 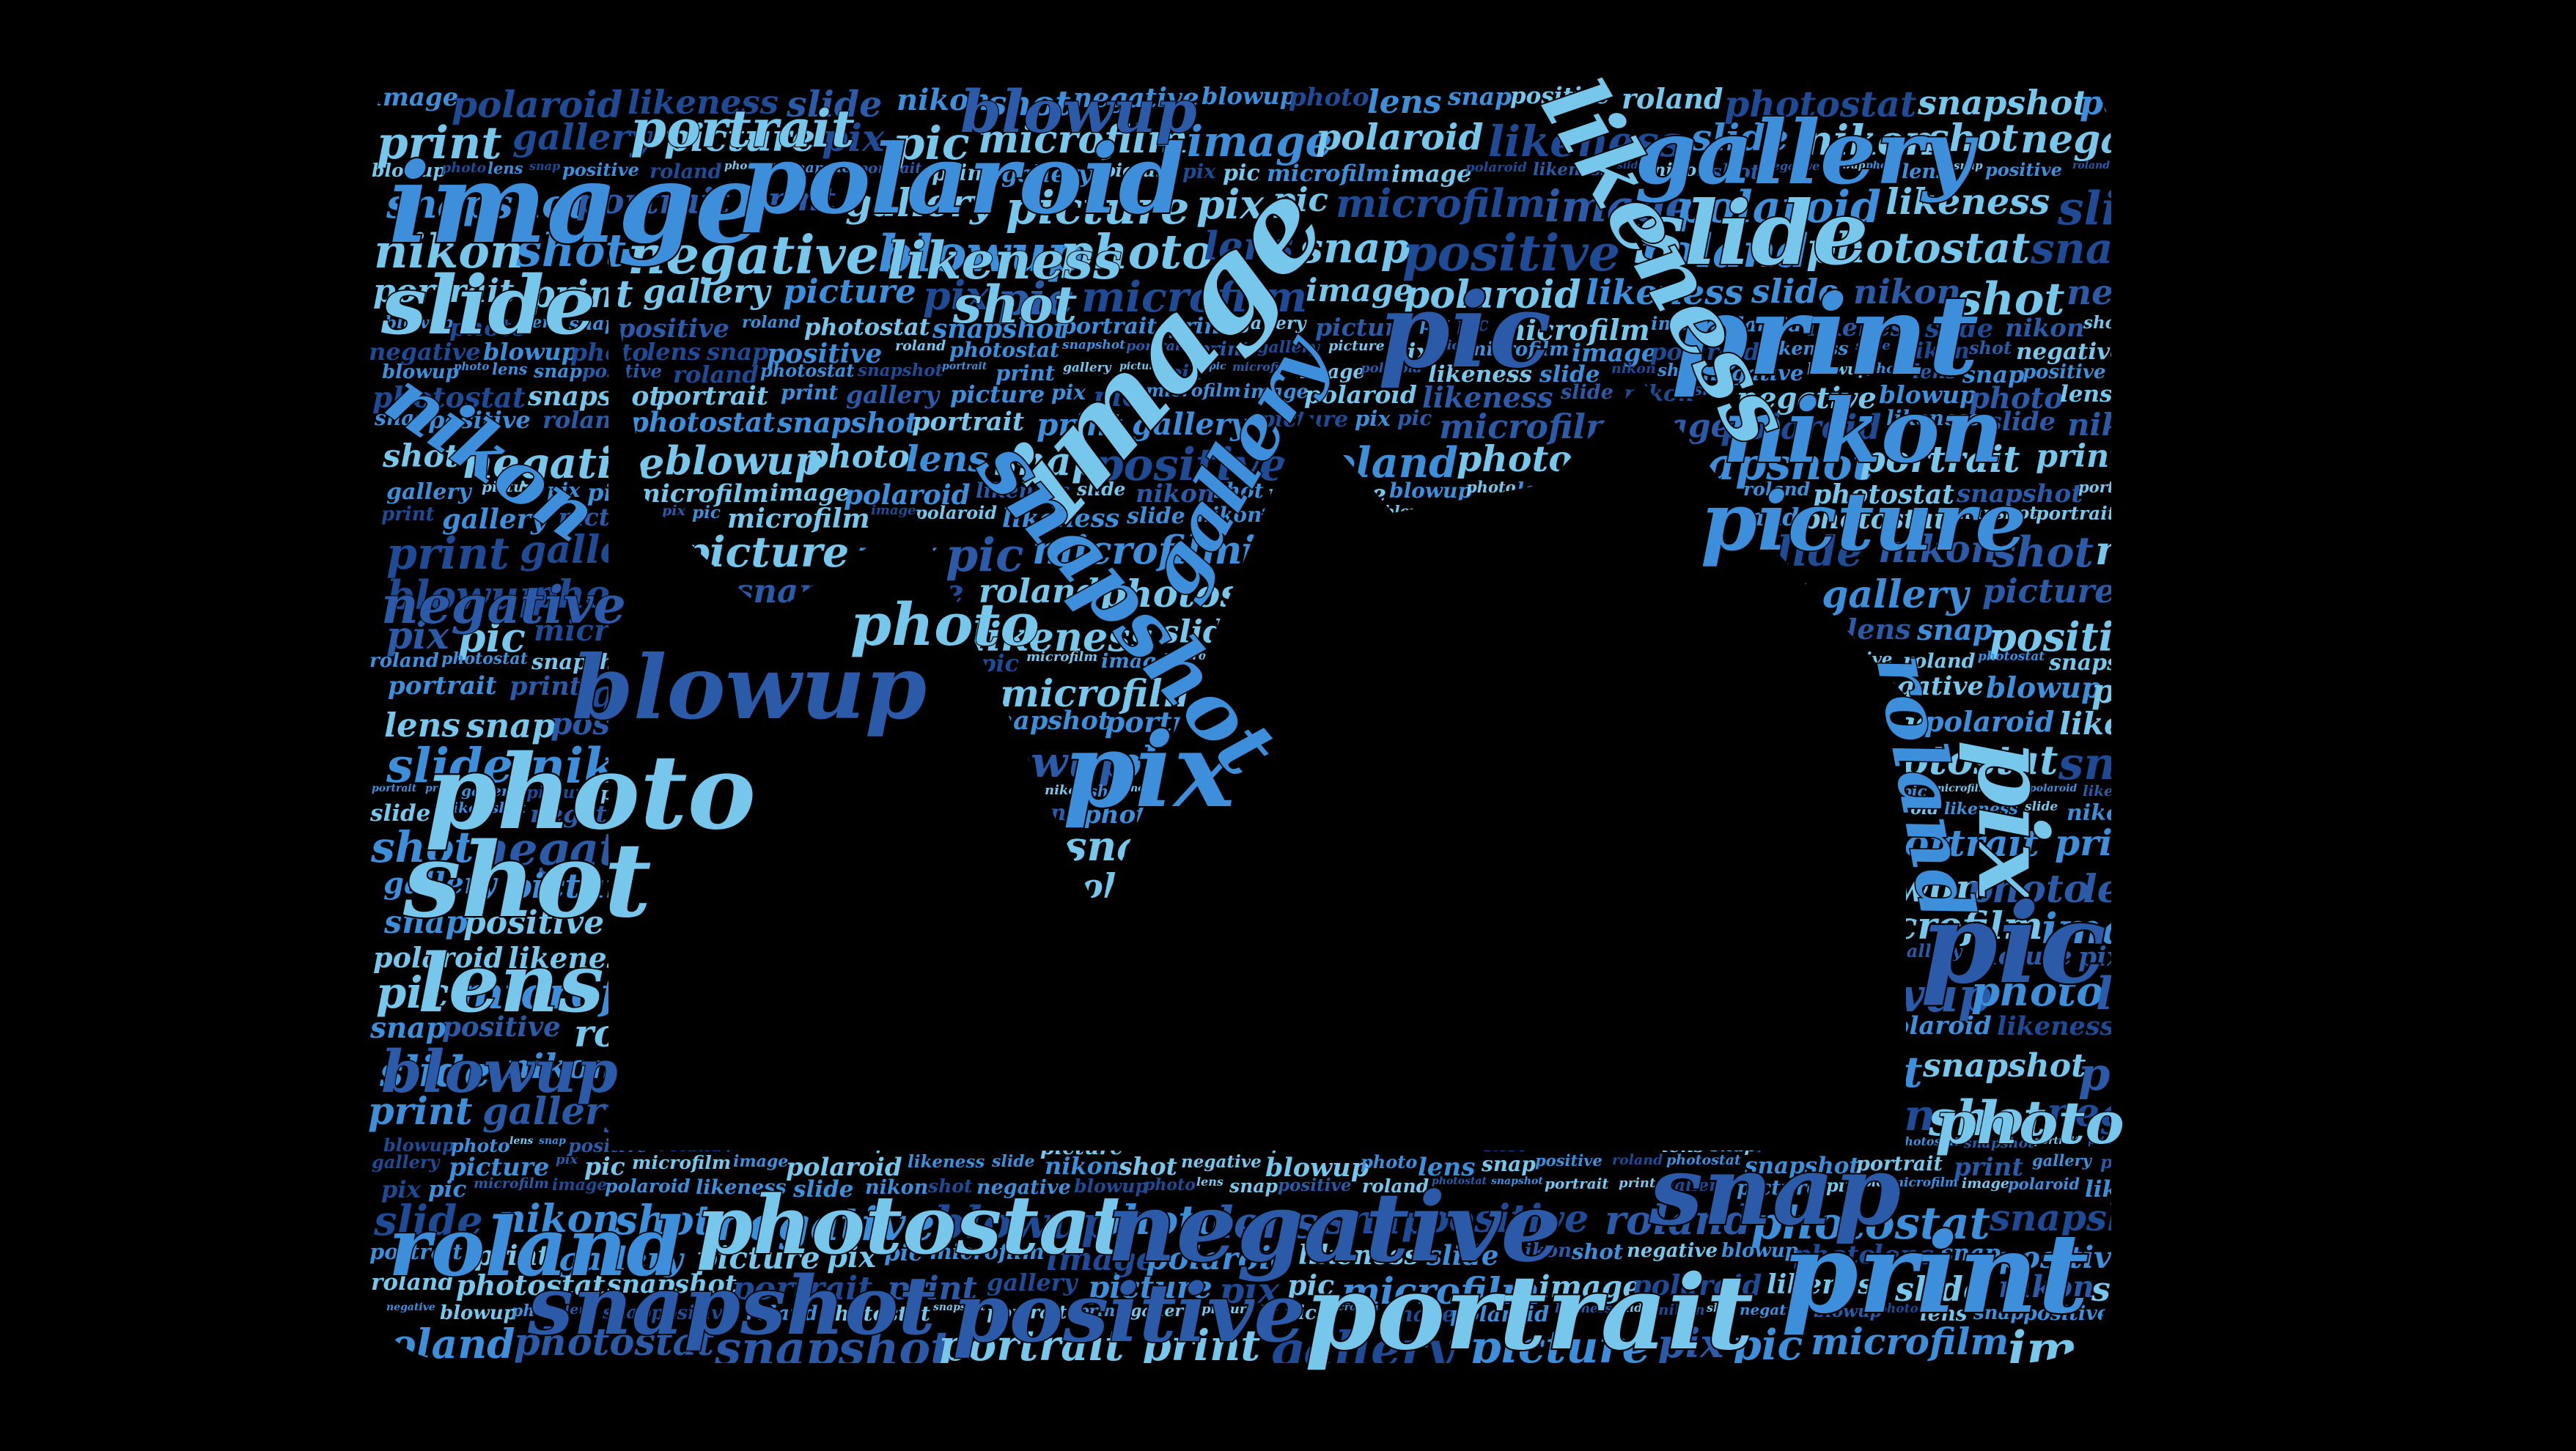 What do you see at coordinates (527, 881) in the screenshot?
I see `cloud-feature-word: shot` at bounding box center [527, 881].